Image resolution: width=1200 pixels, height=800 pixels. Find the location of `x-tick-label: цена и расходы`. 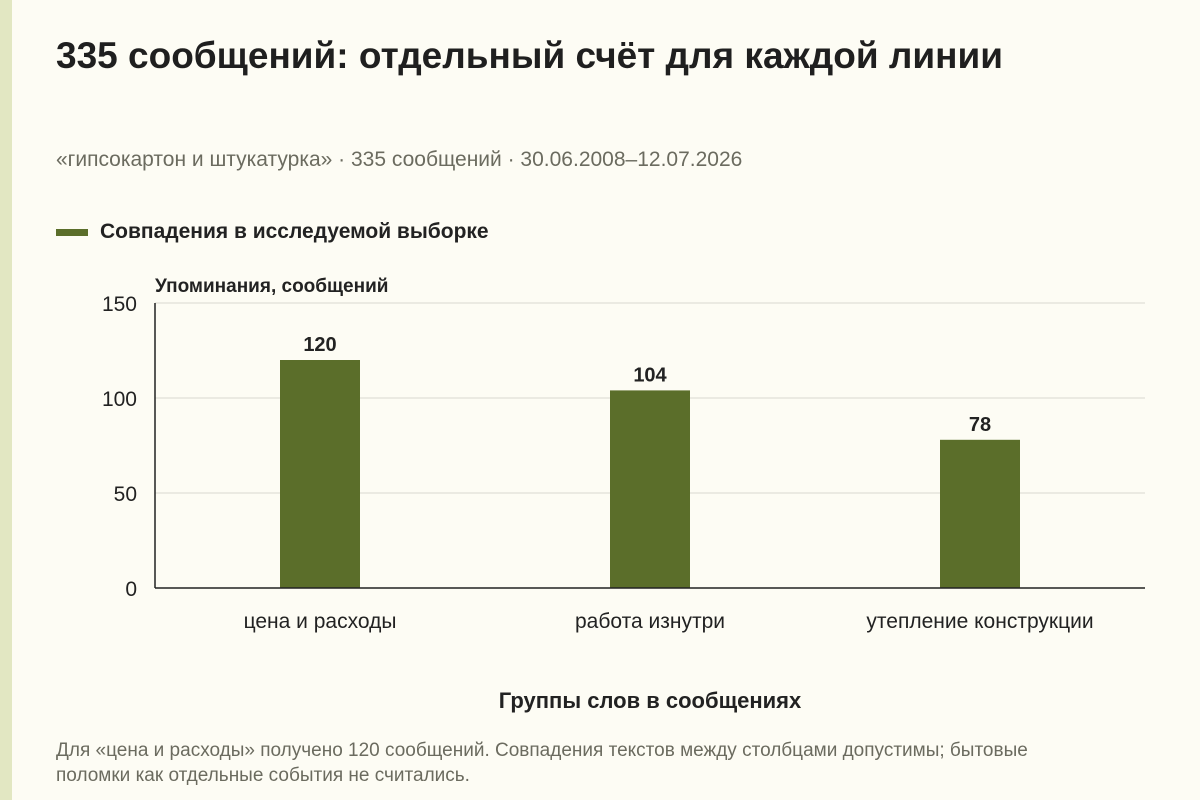

x-tick-label: цена и расходы is located at coordinates (320, 621).